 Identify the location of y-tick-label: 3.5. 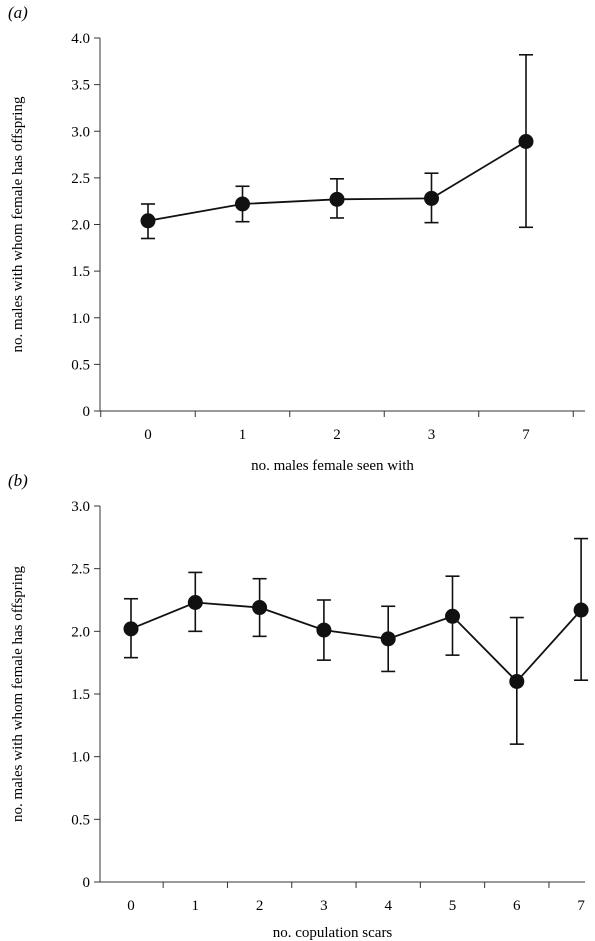
(80, 86).